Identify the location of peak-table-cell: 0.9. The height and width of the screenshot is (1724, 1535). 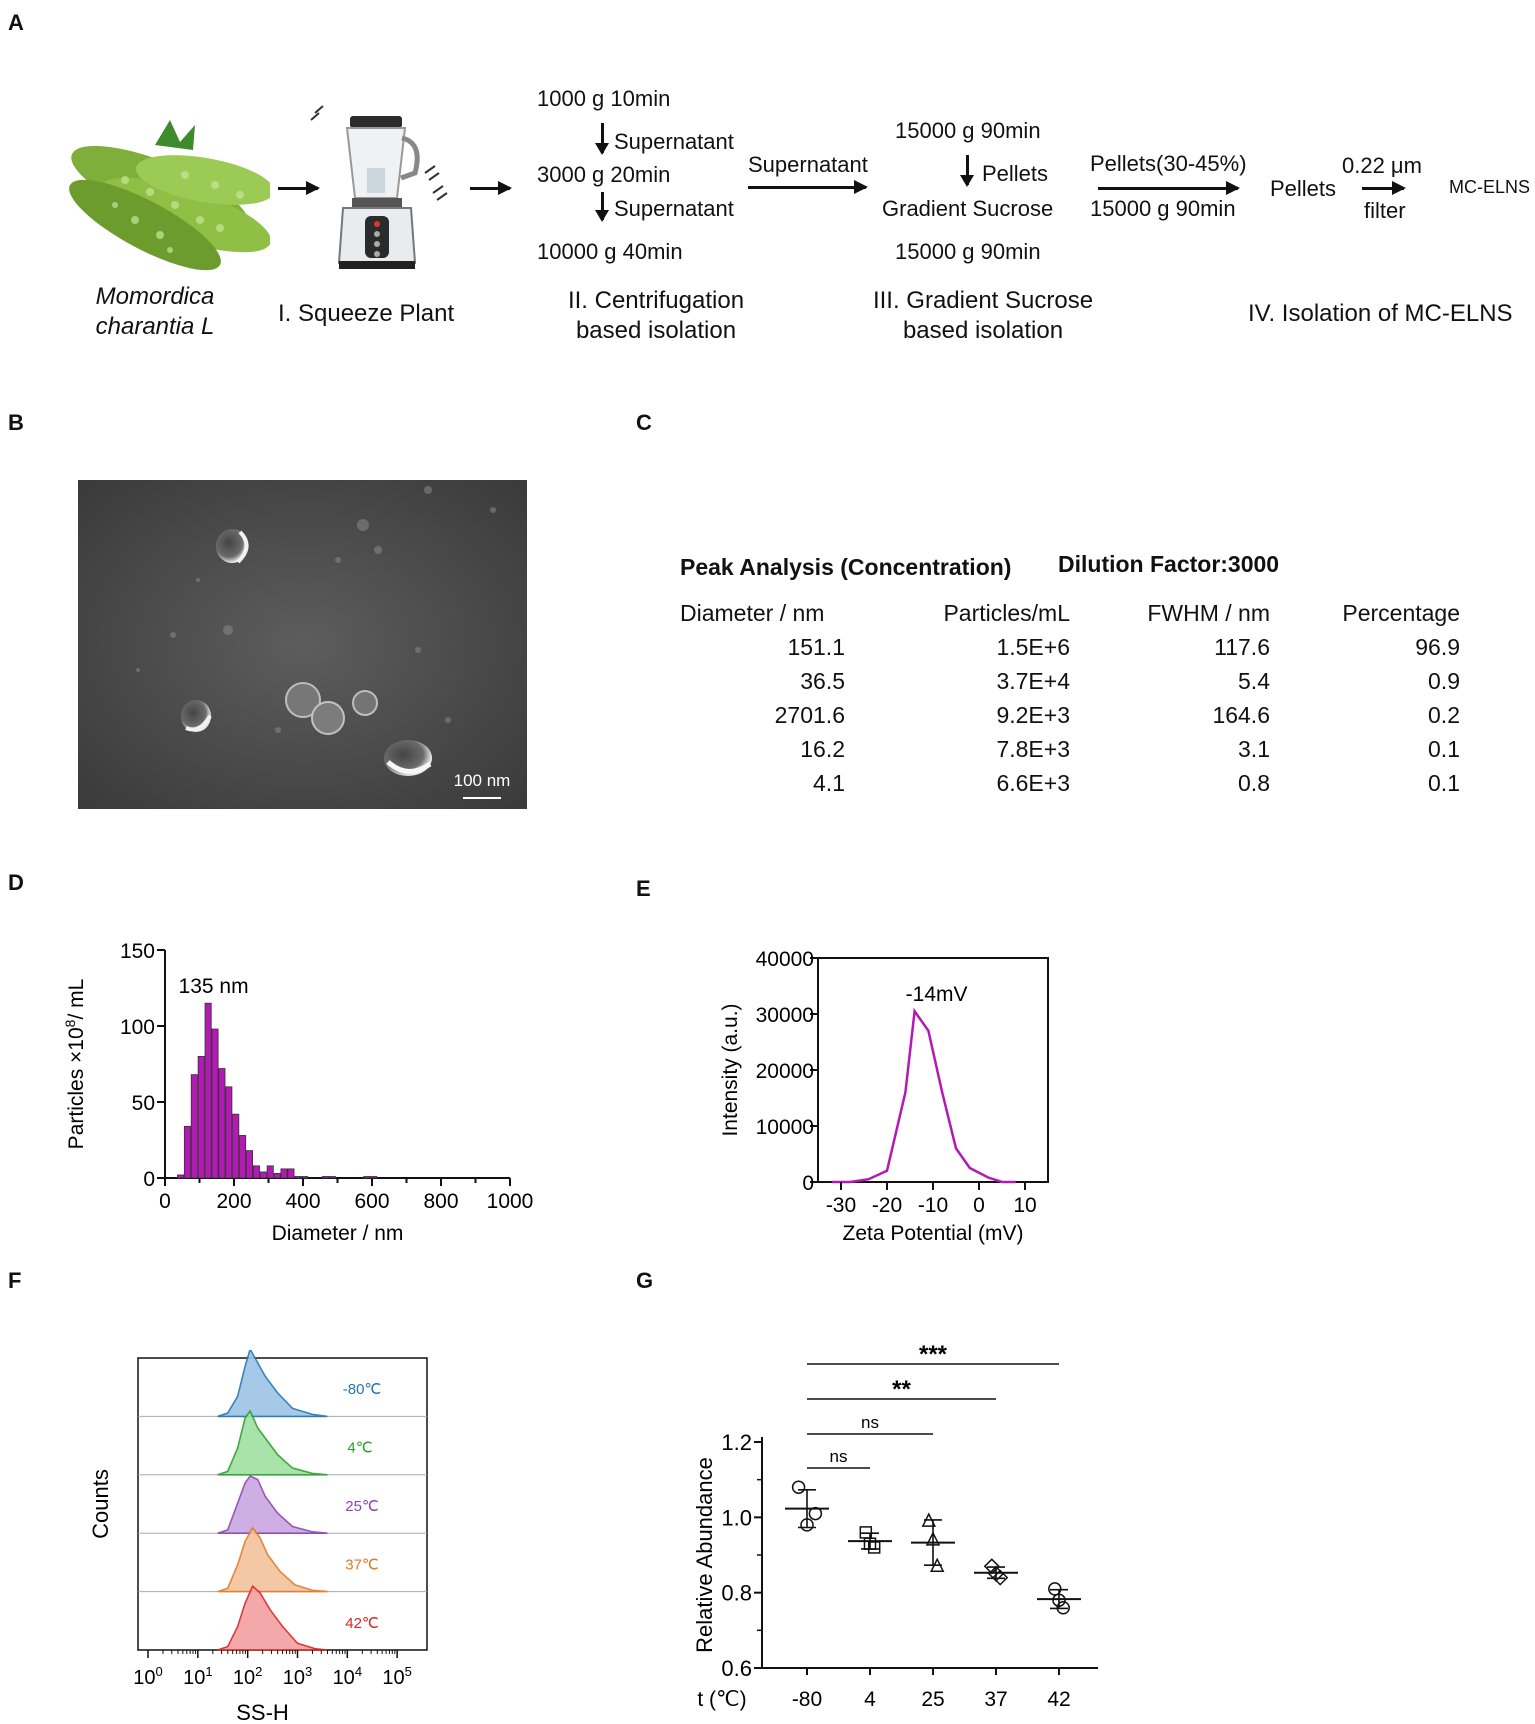
(1444, 680).